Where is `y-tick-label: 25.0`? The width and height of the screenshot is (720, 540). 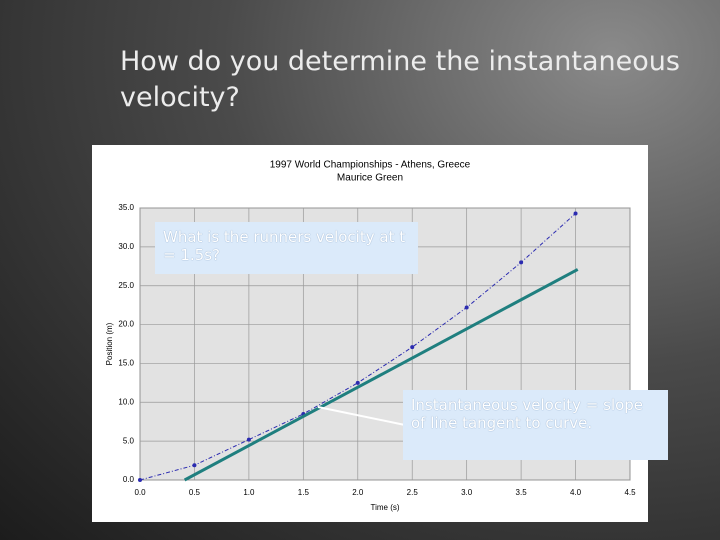 y-tick-label: 25.0 is located at coordinates (126, 285).